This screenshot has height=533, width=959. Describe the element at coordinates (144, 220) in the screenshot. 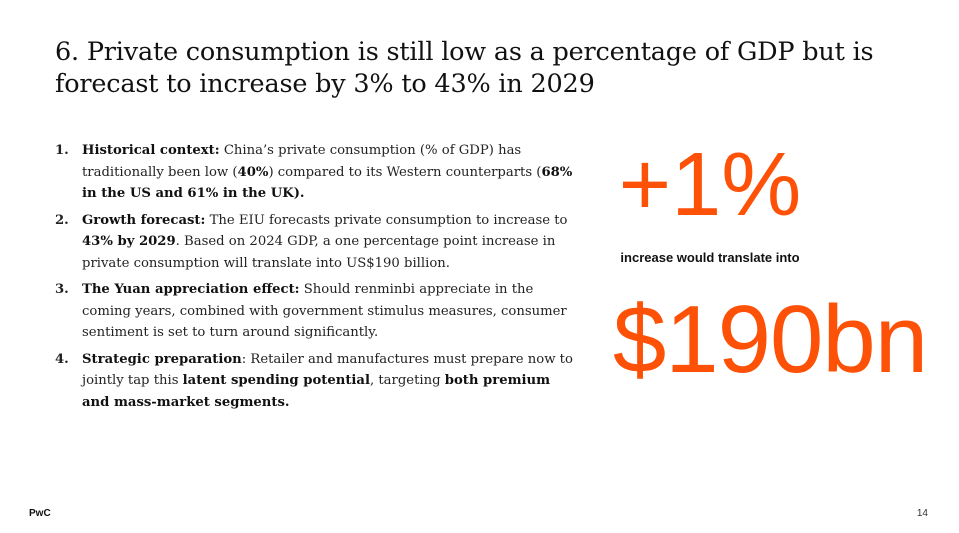

I see `key-point-emphasis: Growth forecast:` at that location.